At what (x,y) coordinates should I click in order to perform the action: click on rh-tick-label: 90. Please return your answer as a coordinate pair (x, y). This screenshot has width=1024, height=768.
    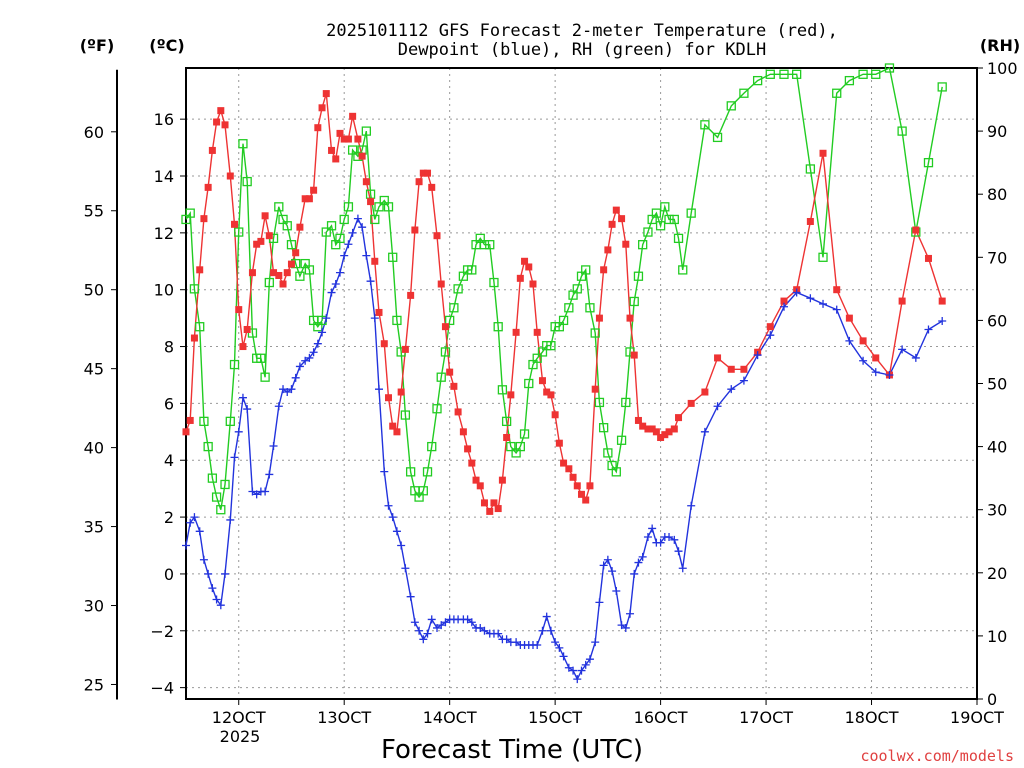
    Looking at the image, I should click on (997, 131).